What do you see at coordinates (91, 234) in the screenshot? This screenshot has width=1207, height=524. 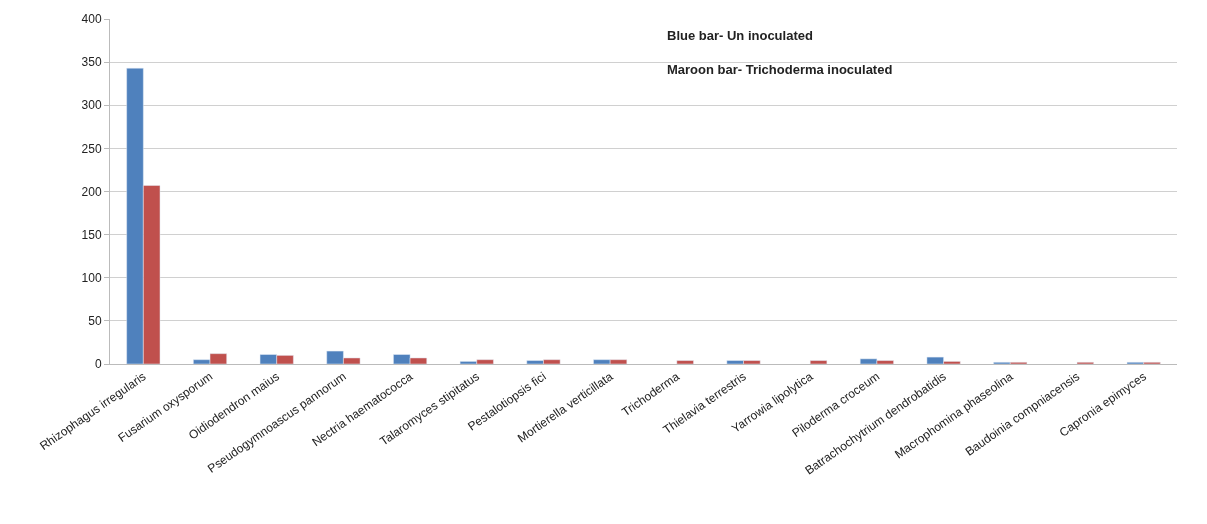 I see `y-tick-label: 150` at bounding box center [91, 234].